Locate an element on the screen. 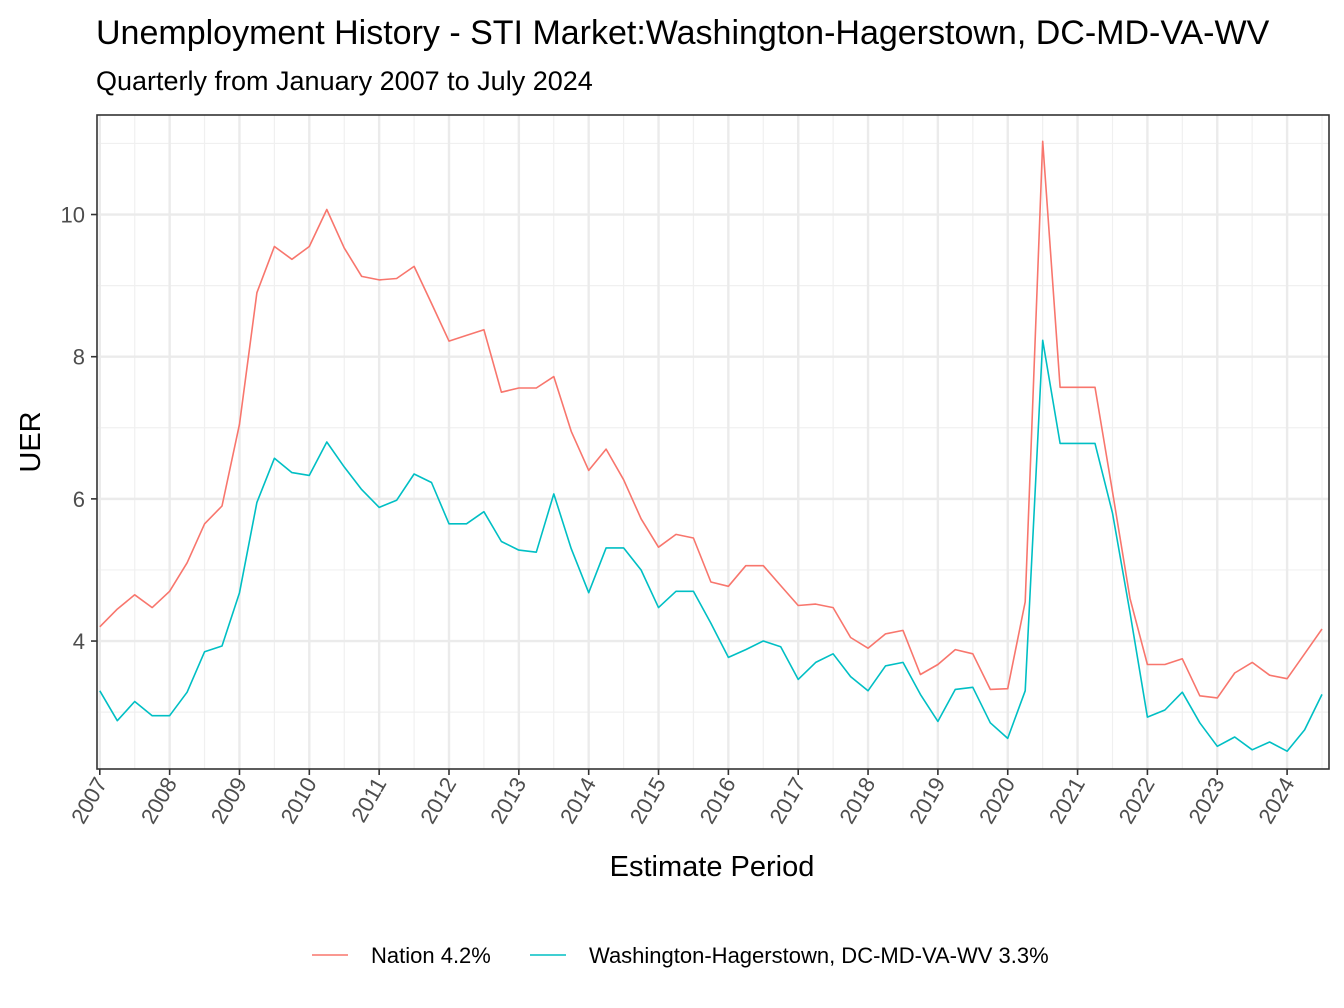  y-tick-label: 6 is located at coordinates (79, 499).